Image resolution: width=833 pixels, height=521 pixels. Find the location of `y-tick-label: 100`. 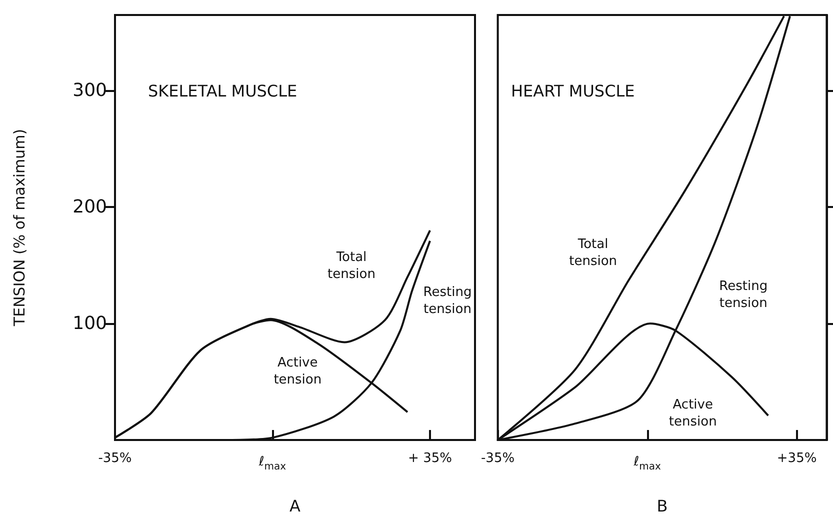

y-tick-label: 100 is located at coordinates (89, 323).